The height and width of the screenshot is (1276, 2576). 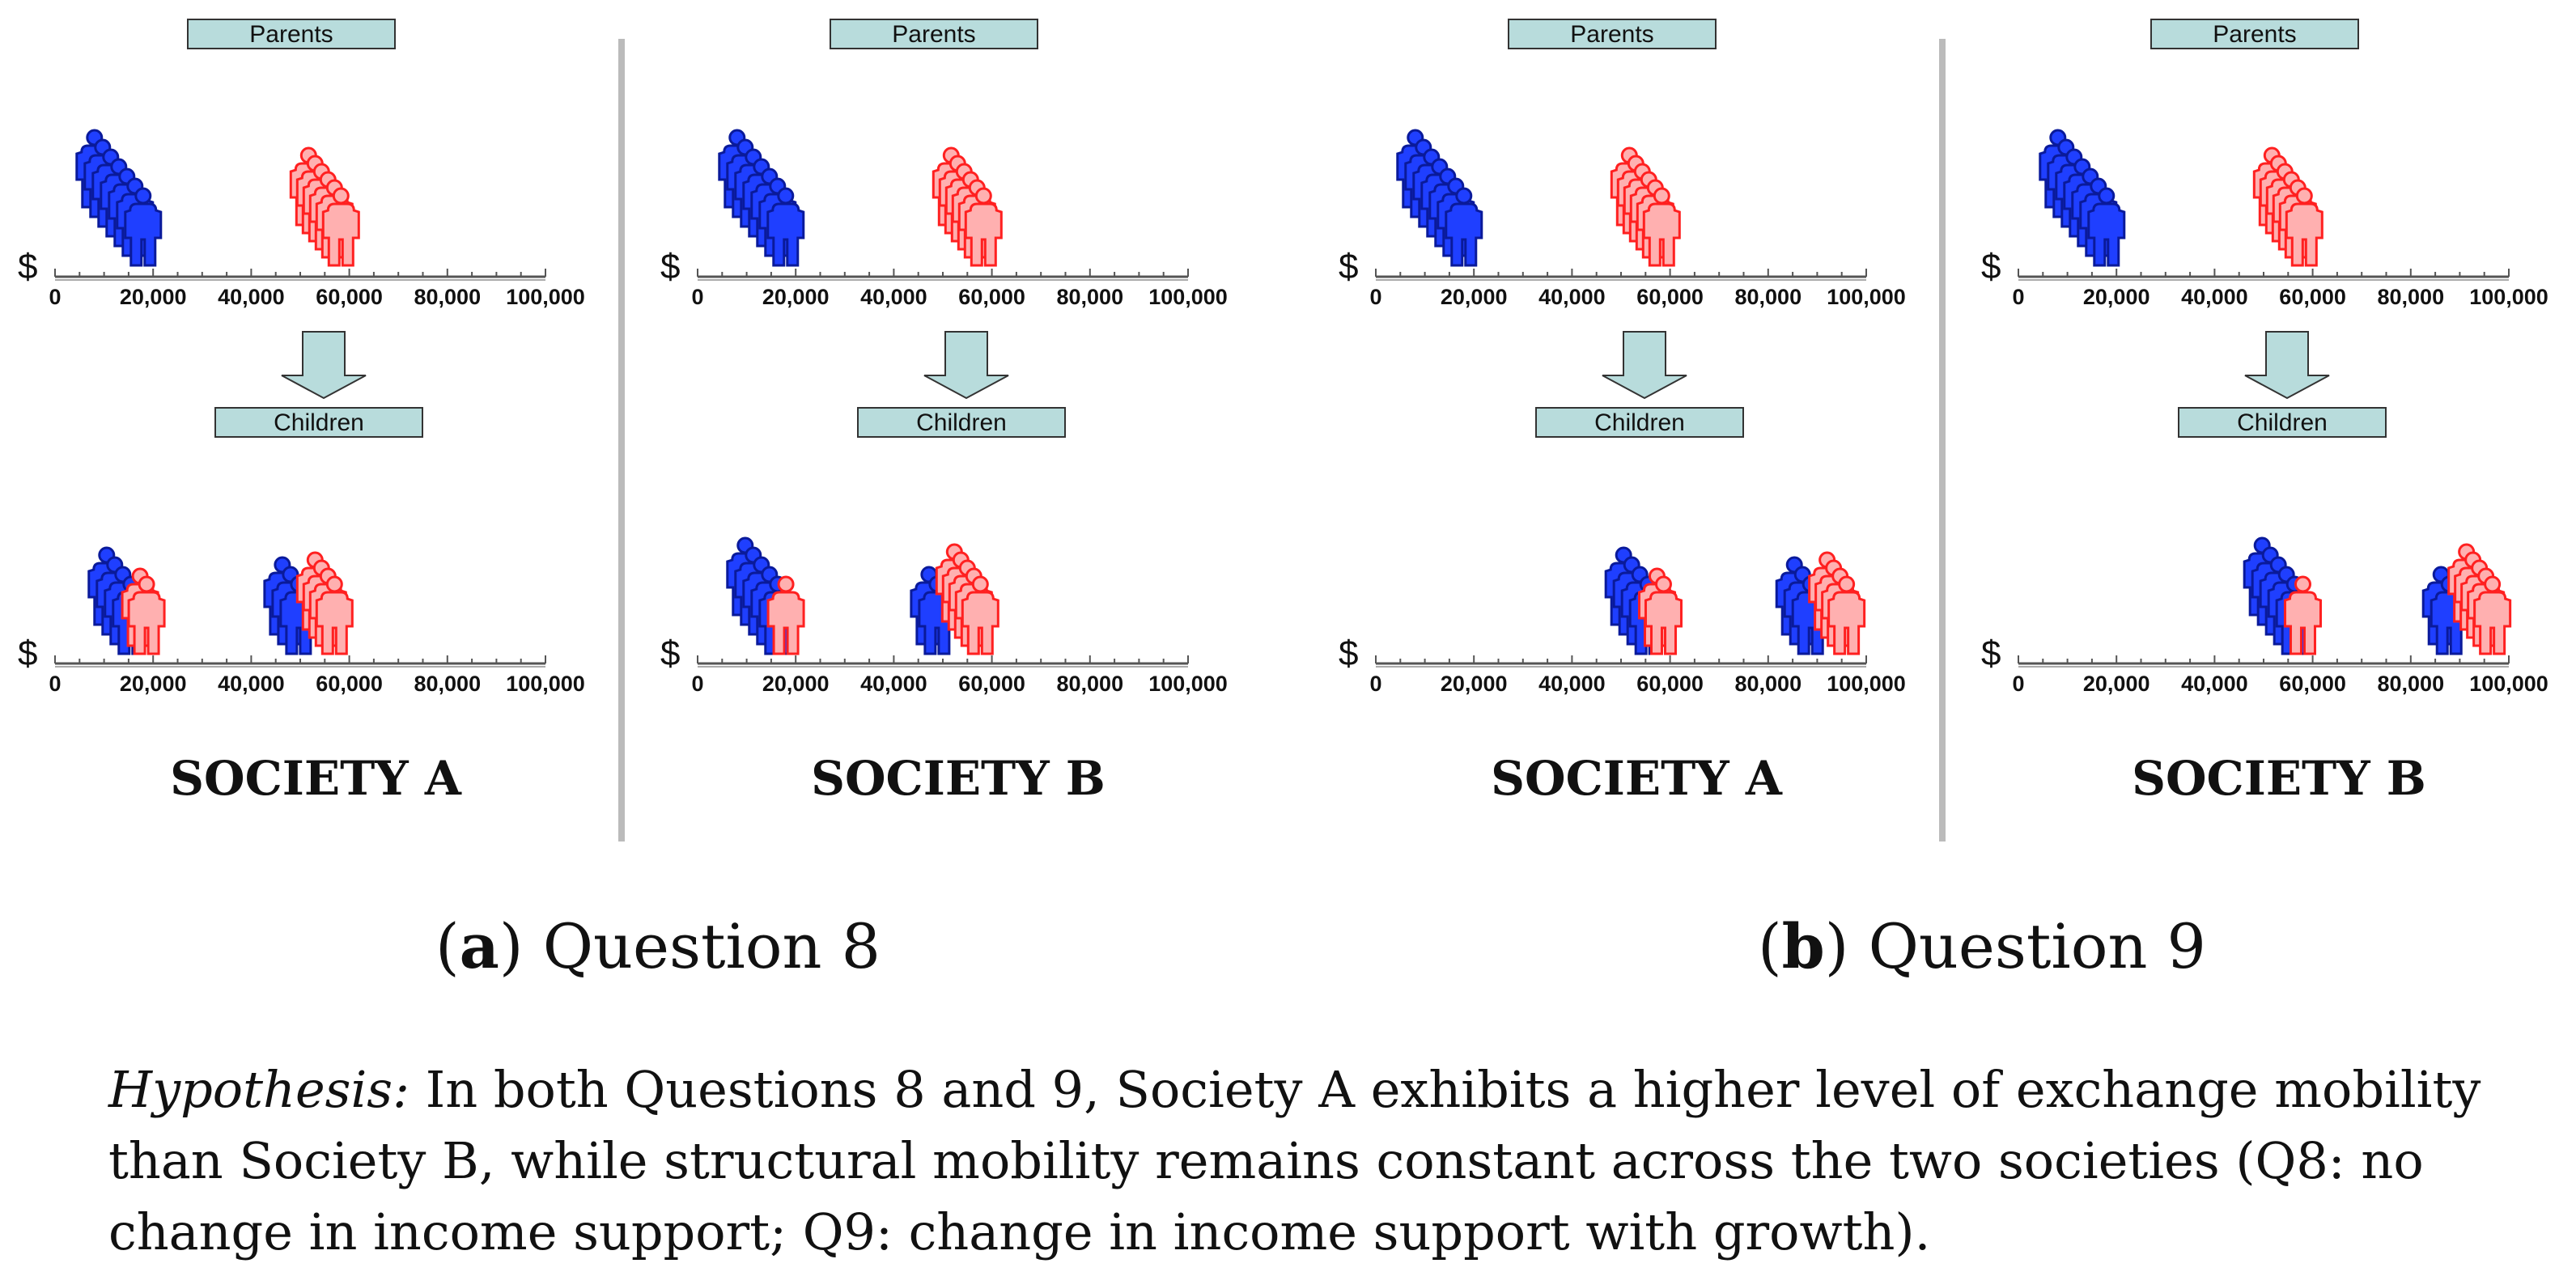 I want to click on parents-blue-stack, so click(x=119, y=198).